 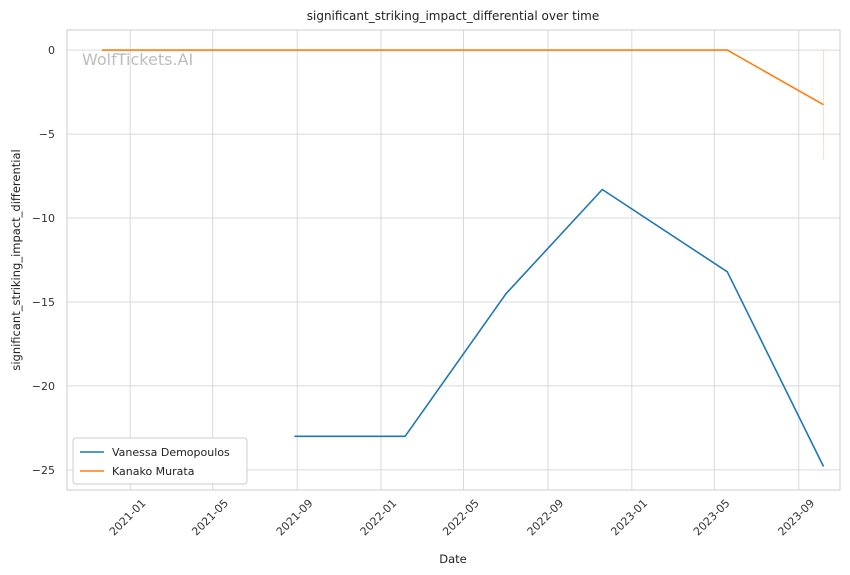 What do you see at coordinates (463, 77) in the screenshot?
I see `series-line-kanako-murata` at bounding box center [463, 77].